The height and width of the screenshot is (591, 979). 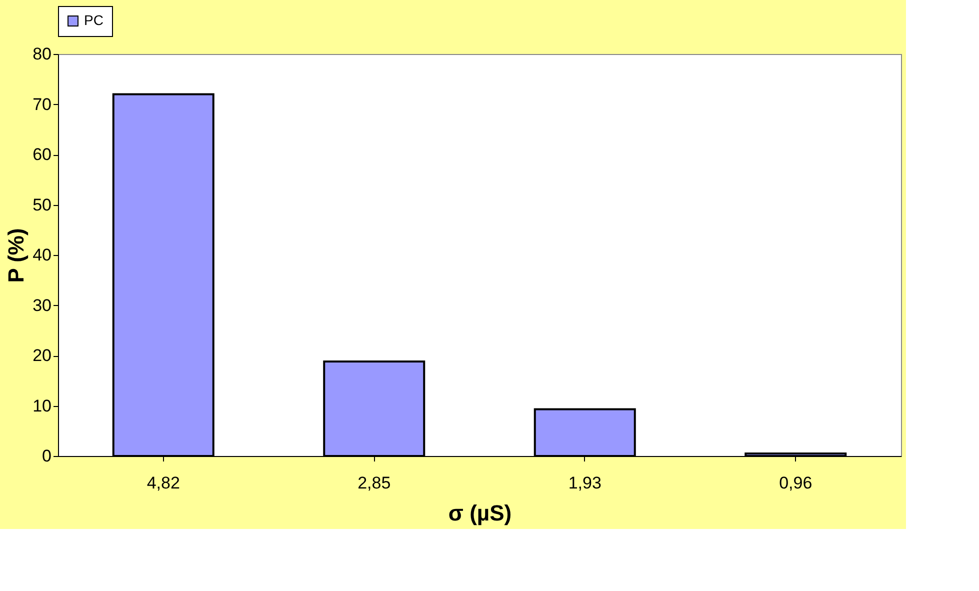 What do you see at coordinates (16, 255) in the screenshot?
I see `y-axis-title: P (%)` at bounding box center [16, 255].